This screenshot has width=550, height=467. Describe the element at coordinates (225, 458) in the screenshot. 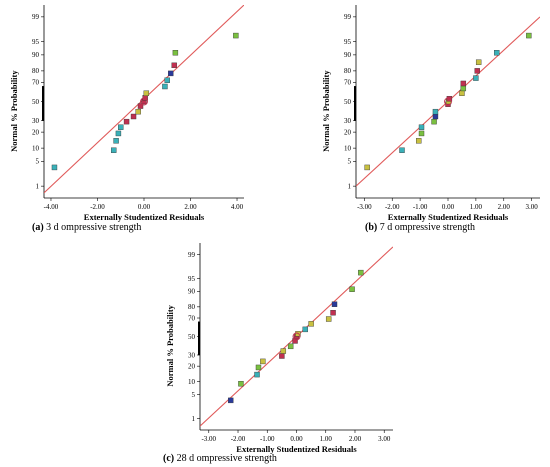

I see `caption-text: 28 d ompressive strength` at that location.